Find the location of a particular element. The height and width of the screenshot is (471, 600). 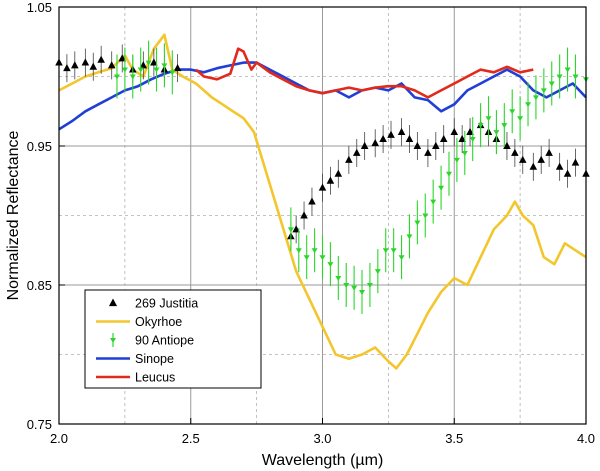

y-tick-label: 0.85 is located at coordinates (39, 285).